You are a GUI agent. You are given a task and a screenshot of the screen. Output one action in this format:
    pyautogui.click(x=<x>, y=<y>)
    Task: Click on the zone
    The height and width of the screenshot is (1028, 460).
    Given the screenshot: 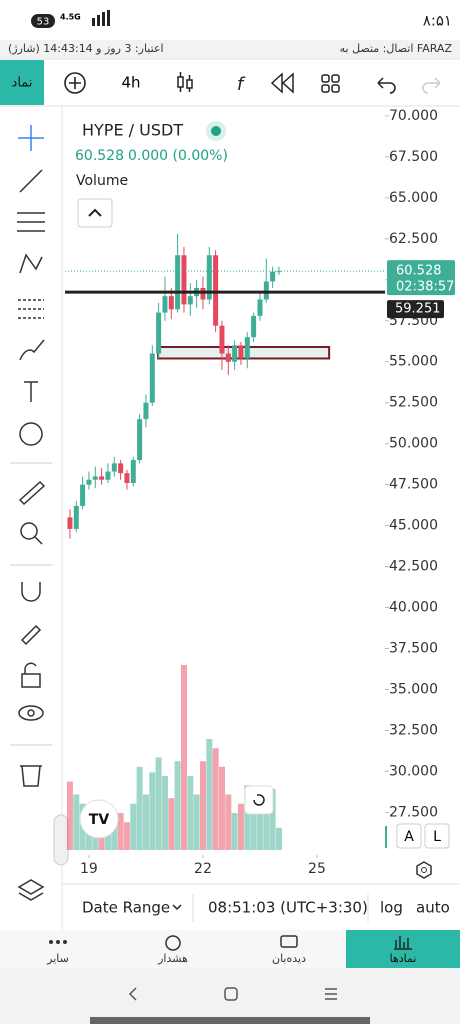 What is the action you would take?
    pyautogui.click(x=244, y=352)
    